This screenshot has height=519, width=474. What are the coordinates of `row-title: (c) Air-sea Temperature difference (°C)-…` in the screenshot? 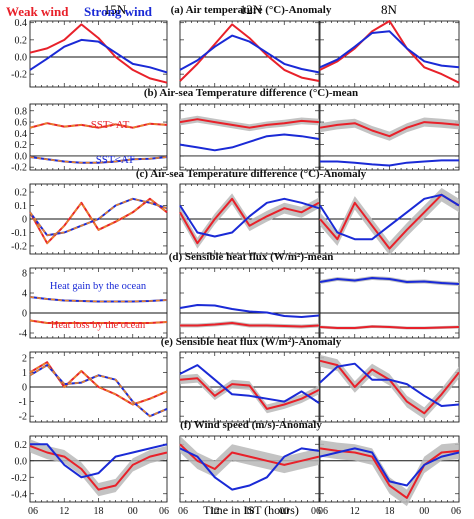 It's located at (251, 174).